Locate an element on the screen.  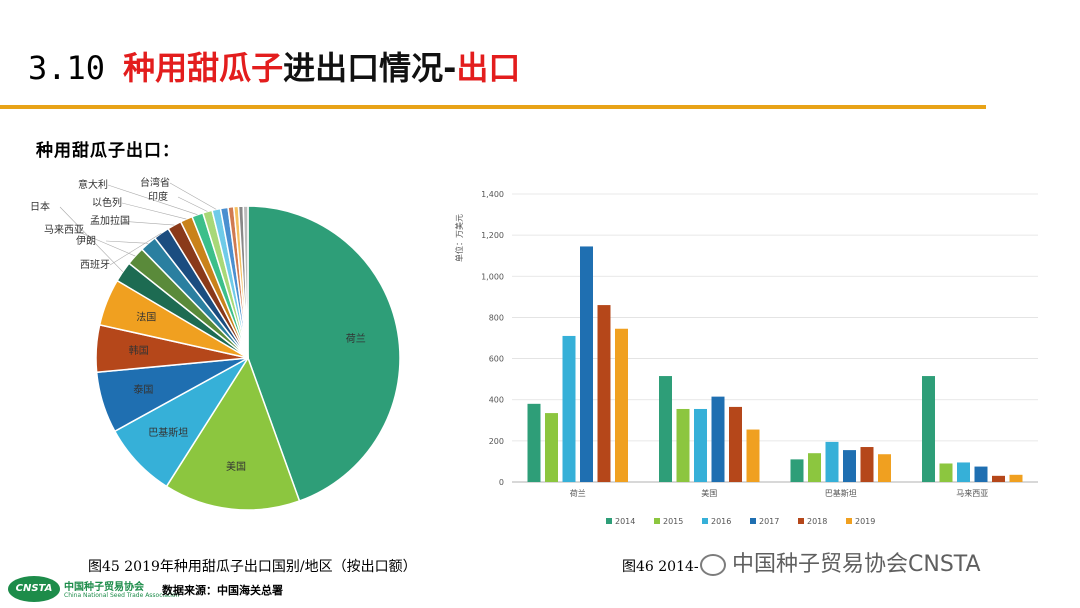
x-tick-label: 巴基斯坦 is located at coordinates (841, 493).